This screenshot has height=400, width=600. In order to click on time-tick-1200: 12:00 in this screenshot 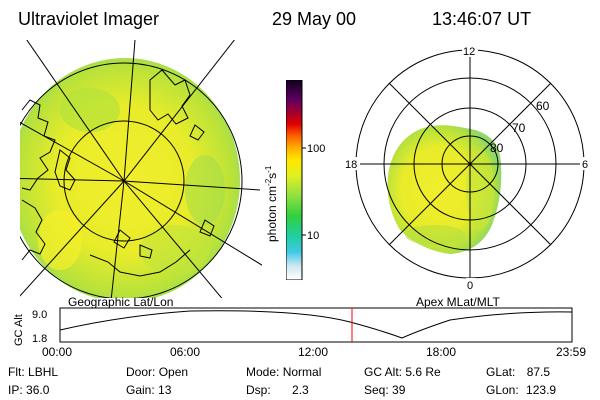, I will do `click(313, 352)`.